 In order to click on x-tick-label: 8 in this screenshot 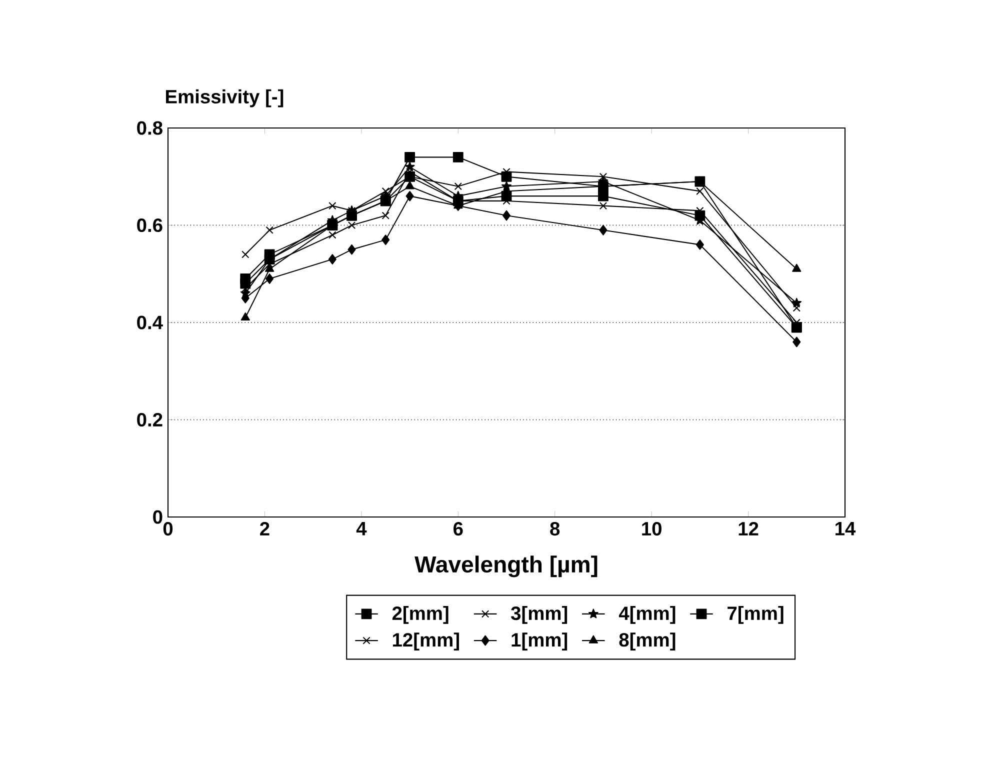, I will do `click(555, 529)`.